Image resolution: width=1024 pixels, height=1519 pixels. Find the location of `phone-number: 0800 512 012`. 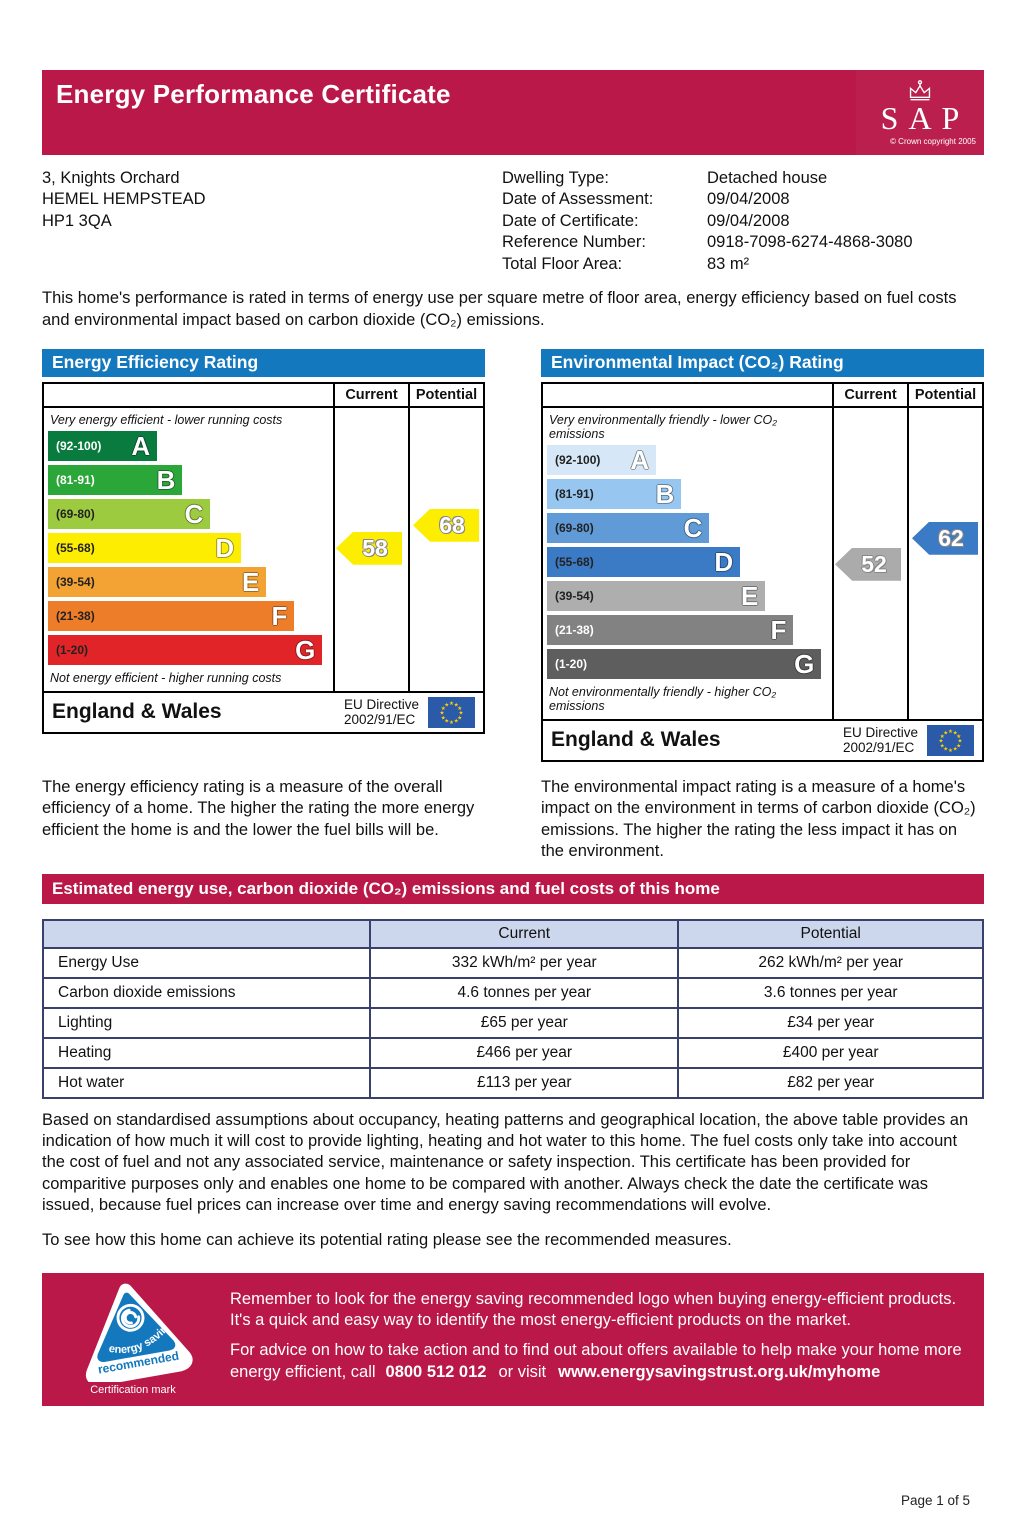

phone-number: 0800 512 012 is located at coordinates (436, 1371).